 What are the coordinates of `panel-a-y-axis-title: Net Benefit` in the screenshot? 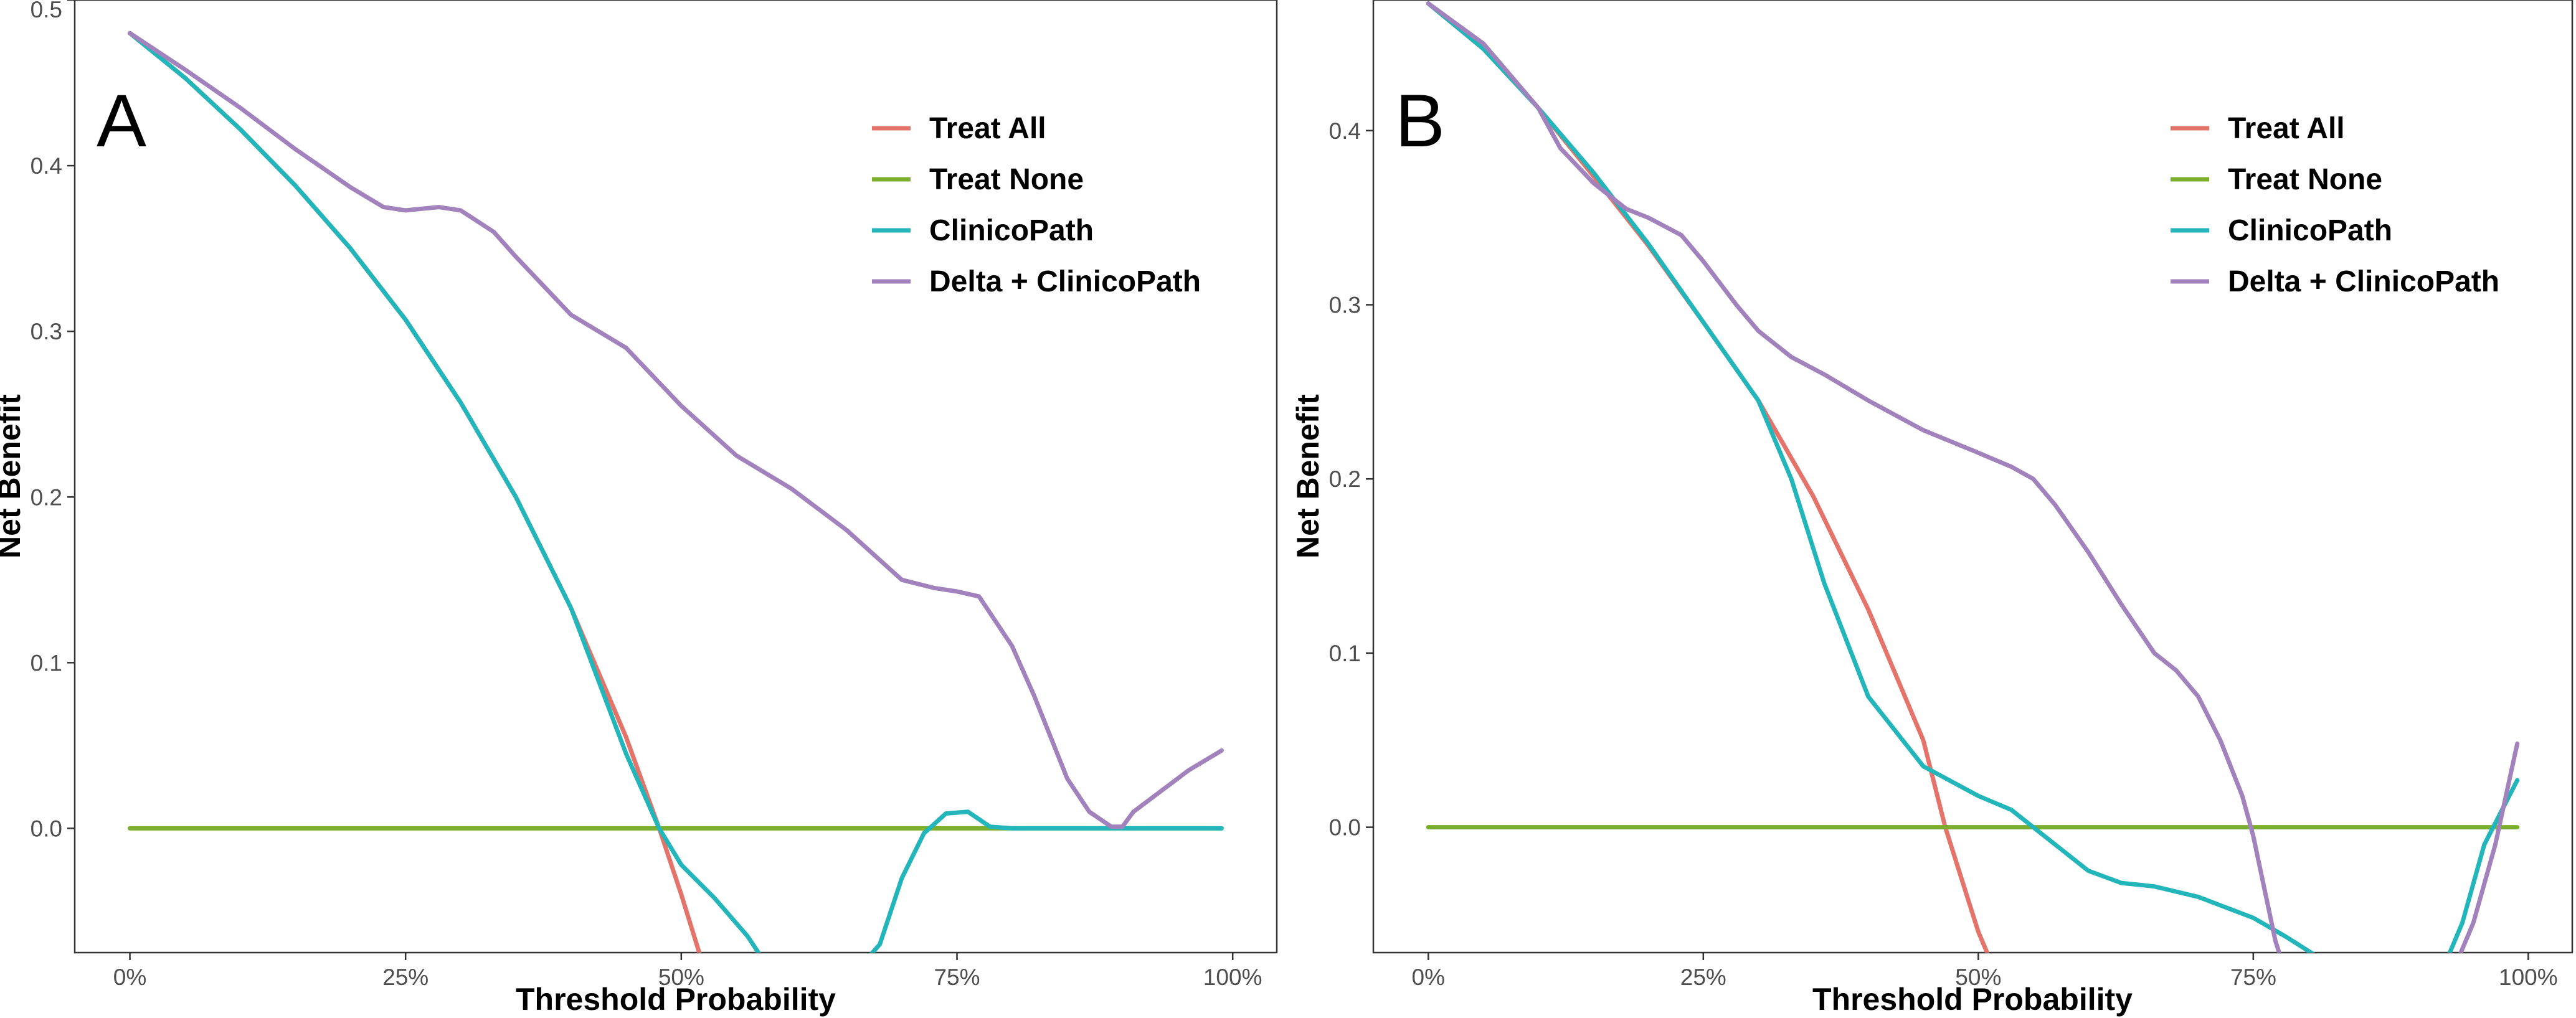 It's located at (14, 476).